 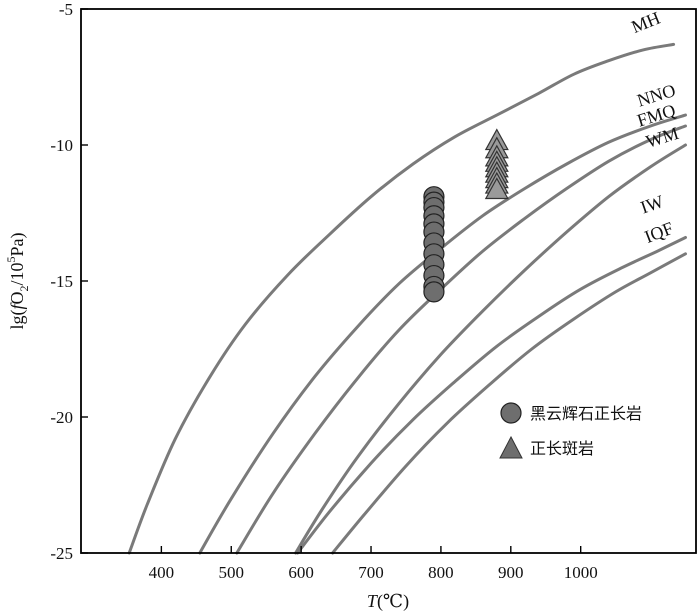 What do you see at coordinates (659, 232) in the screenshot?
I see `buffer-label-iqf: IQF` at bounding box center [659, 232].